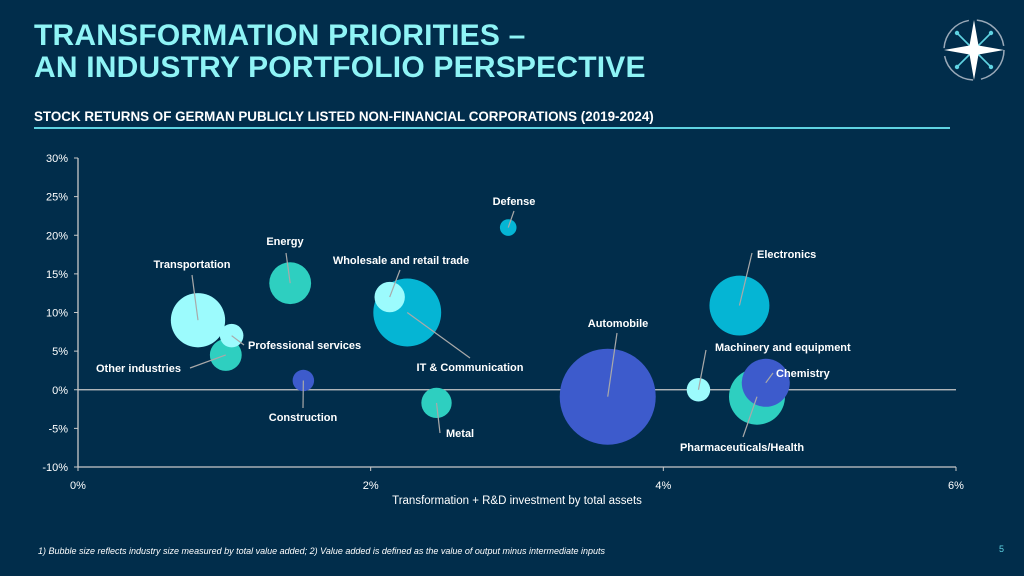  Describe the element at coordinates (371, 486) in the screenshot. I see `x-tick-label: 2%` at that location.